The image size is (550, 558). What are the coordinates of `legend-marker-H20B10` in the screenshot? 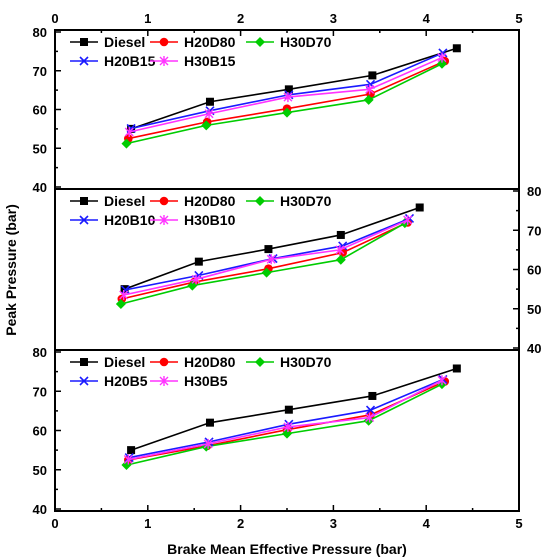 It's located at (84, 220).